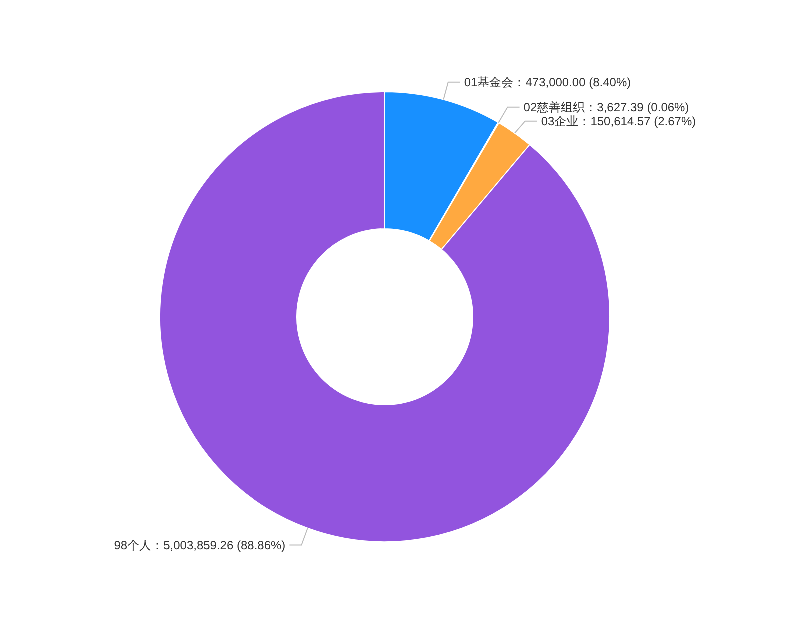 The height and width of the screenshot is (622, 800). What do you see at coordinates (548, 82) in the screenshot?
I see `slice-label: 01基金会：473,000.00 (8.40%)` at bounding box center [548, 82].